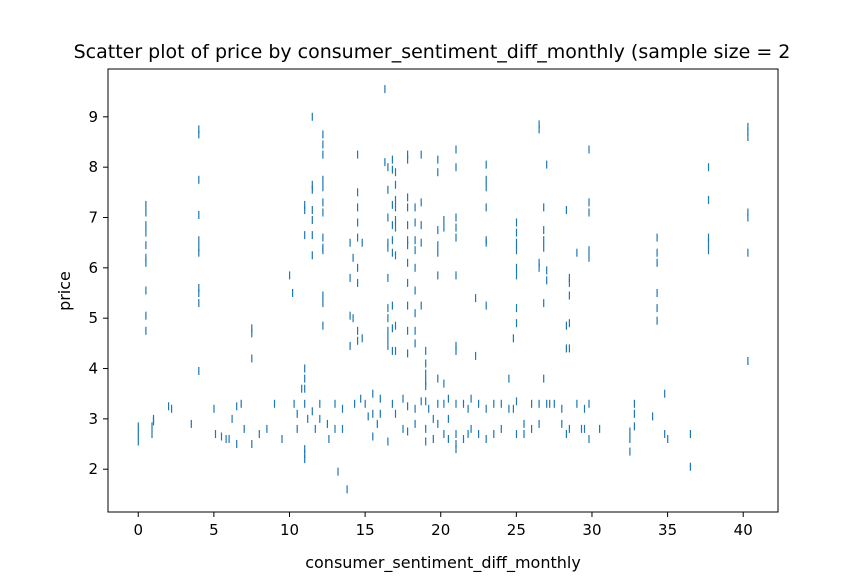 This screenshot has height=576, width=864. Describe the element at coordinates (440, 530) in the screenshot. I see `x-tick-label: 20` at that location.